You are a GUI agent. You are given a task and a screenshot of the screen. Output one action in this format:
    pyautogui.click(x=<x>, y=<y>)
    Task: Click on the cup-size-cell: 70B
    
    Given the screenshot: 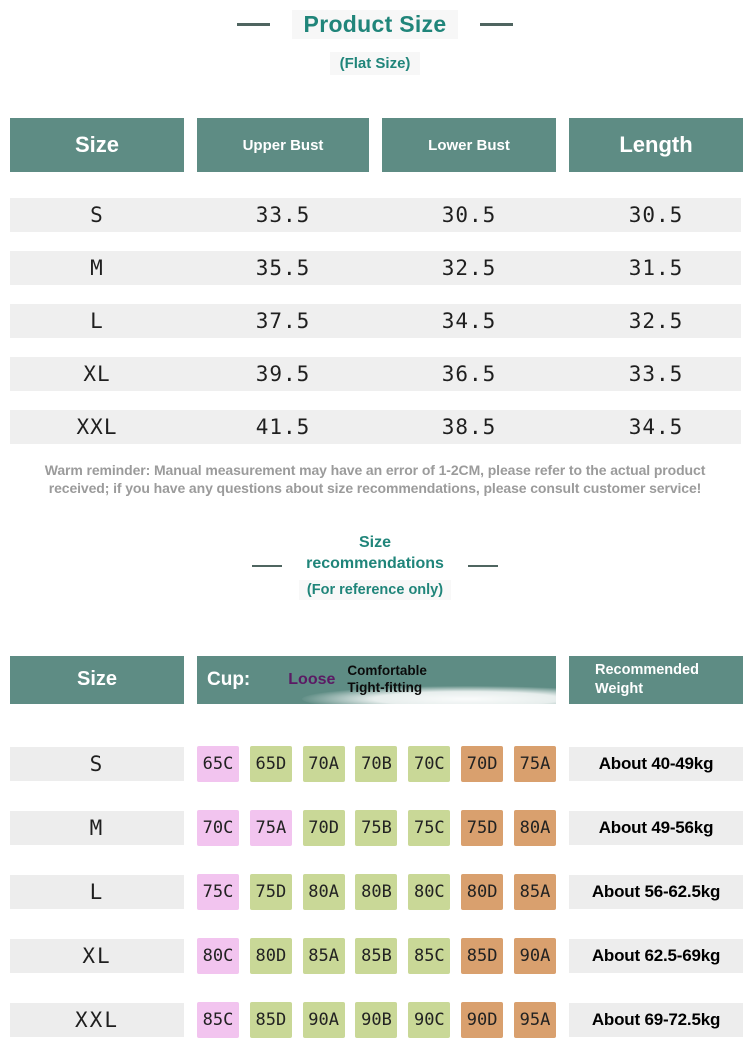 What is the action you would take?
    pyautogui.click(x=376, y=763)
    